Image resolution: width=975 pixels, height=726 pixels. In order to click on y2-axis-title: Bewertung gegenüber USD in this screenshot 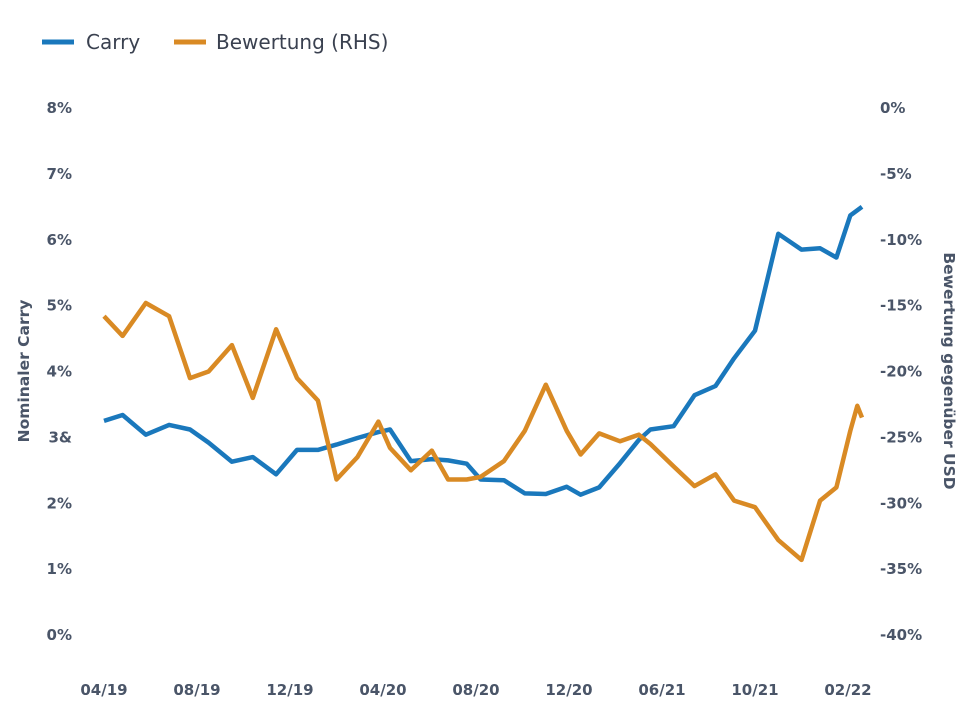, I will do `click(949, 370)`.